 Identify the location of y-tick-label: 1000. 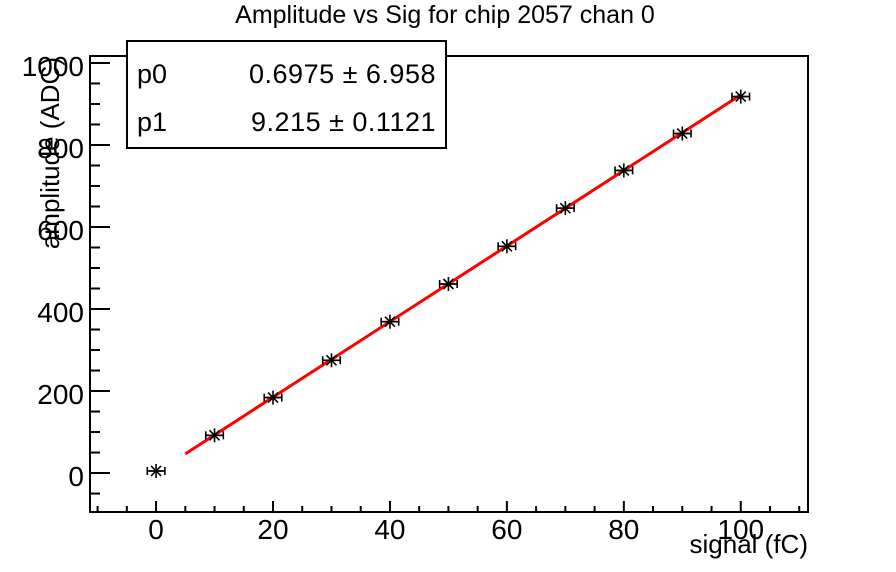
(53, 66).